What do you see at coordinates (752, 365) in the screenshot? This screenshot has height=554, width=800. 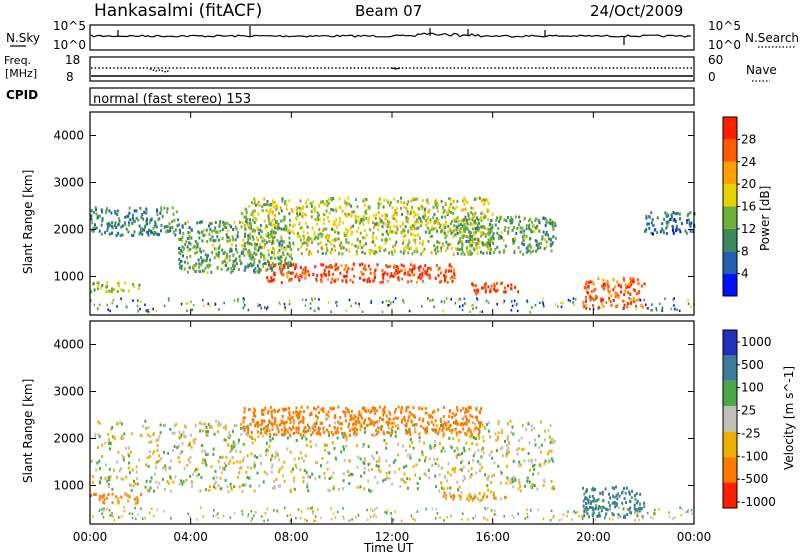 I see `colorbar-tick-label: 500` at bounding box center [752, 365].